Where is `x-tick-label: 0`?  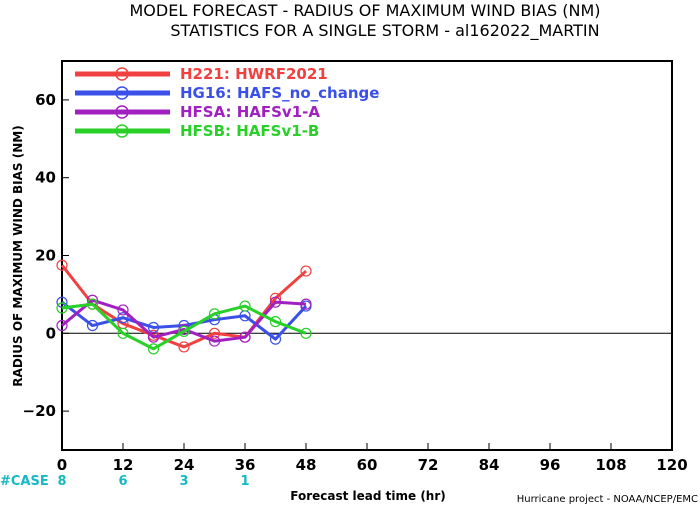 x-tick-label: 0 is located at coordinates (62, 465).